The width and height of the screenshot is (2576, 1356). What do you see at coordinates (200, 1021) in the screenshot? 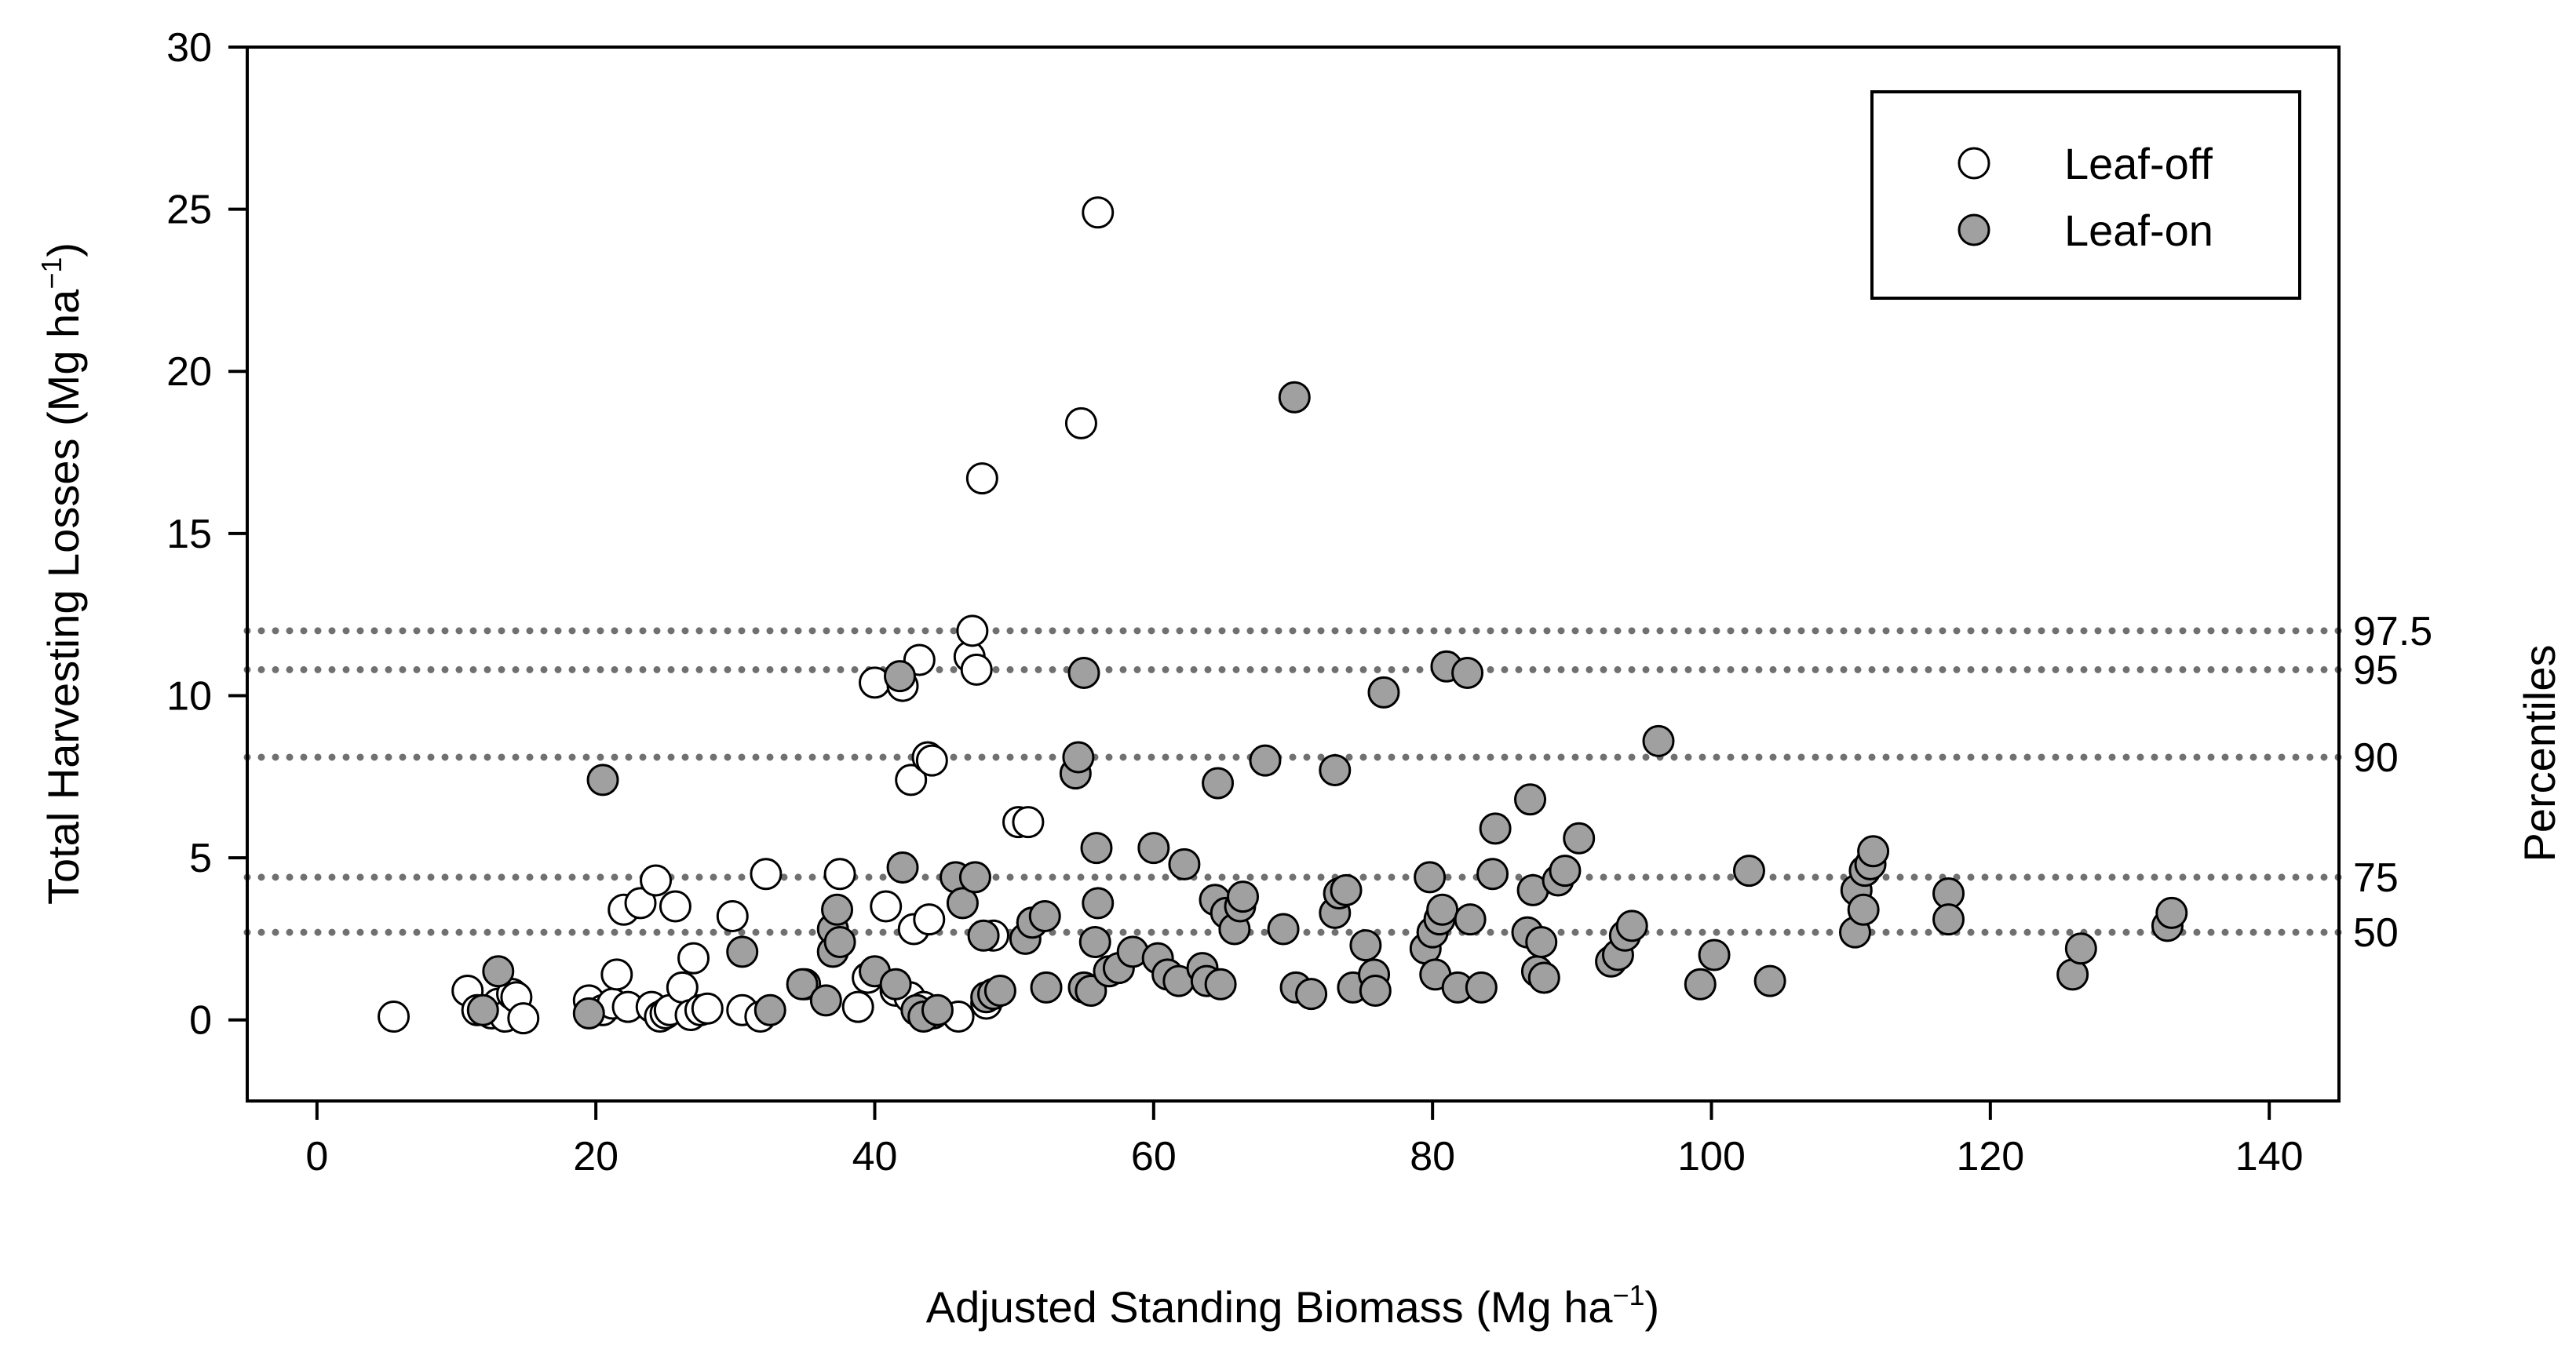
I see `y-tick-label: 0` at bounding box center [200, 1021].